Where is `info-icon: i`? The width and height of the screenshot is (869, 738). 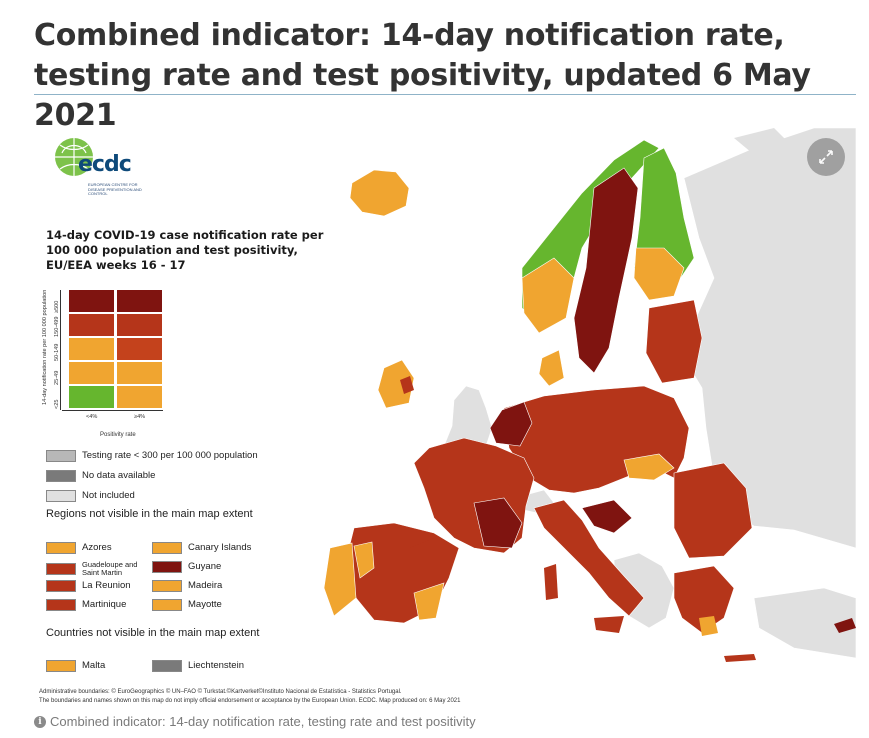 info-icon: i is located at coordinates (40, 721).